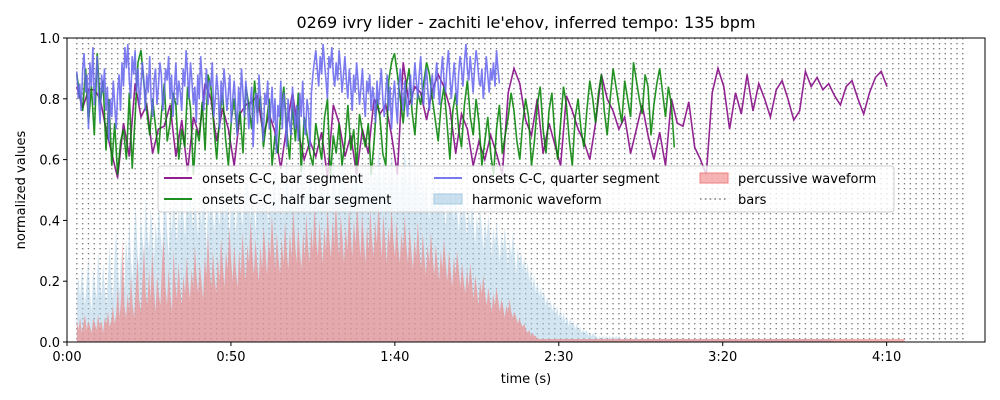 This screenshot has width=1000, height=400. What do you see at coordinates (230, 357) in the screenshot?
I see `x-tick-label: 0:50` at bounding box center [230, 357].